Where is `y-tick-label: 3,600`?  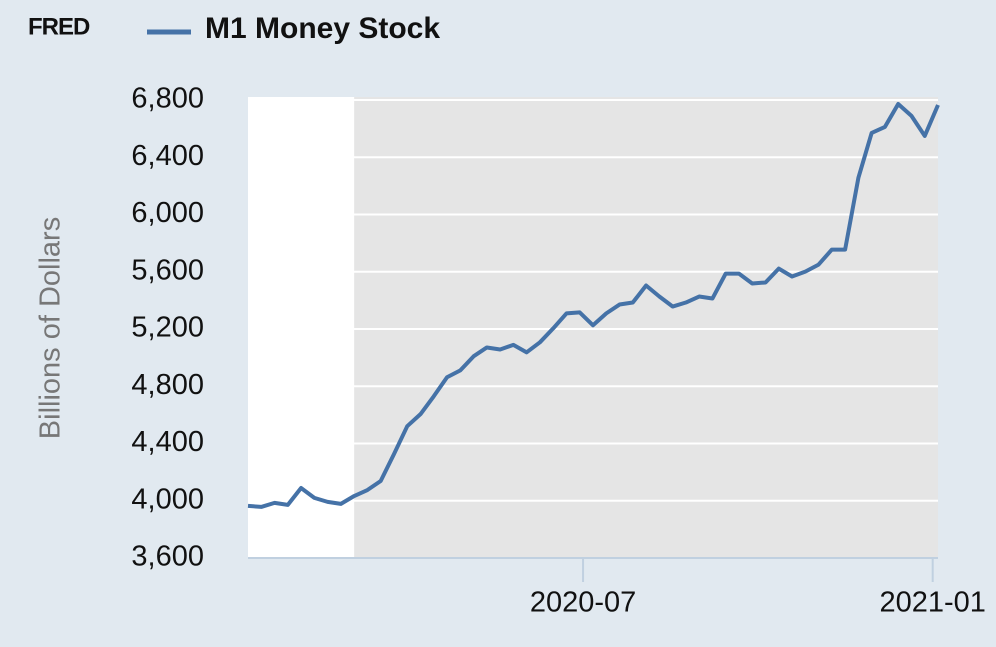 y-tick-label: 3,600 is located at coordinates (167, 557).